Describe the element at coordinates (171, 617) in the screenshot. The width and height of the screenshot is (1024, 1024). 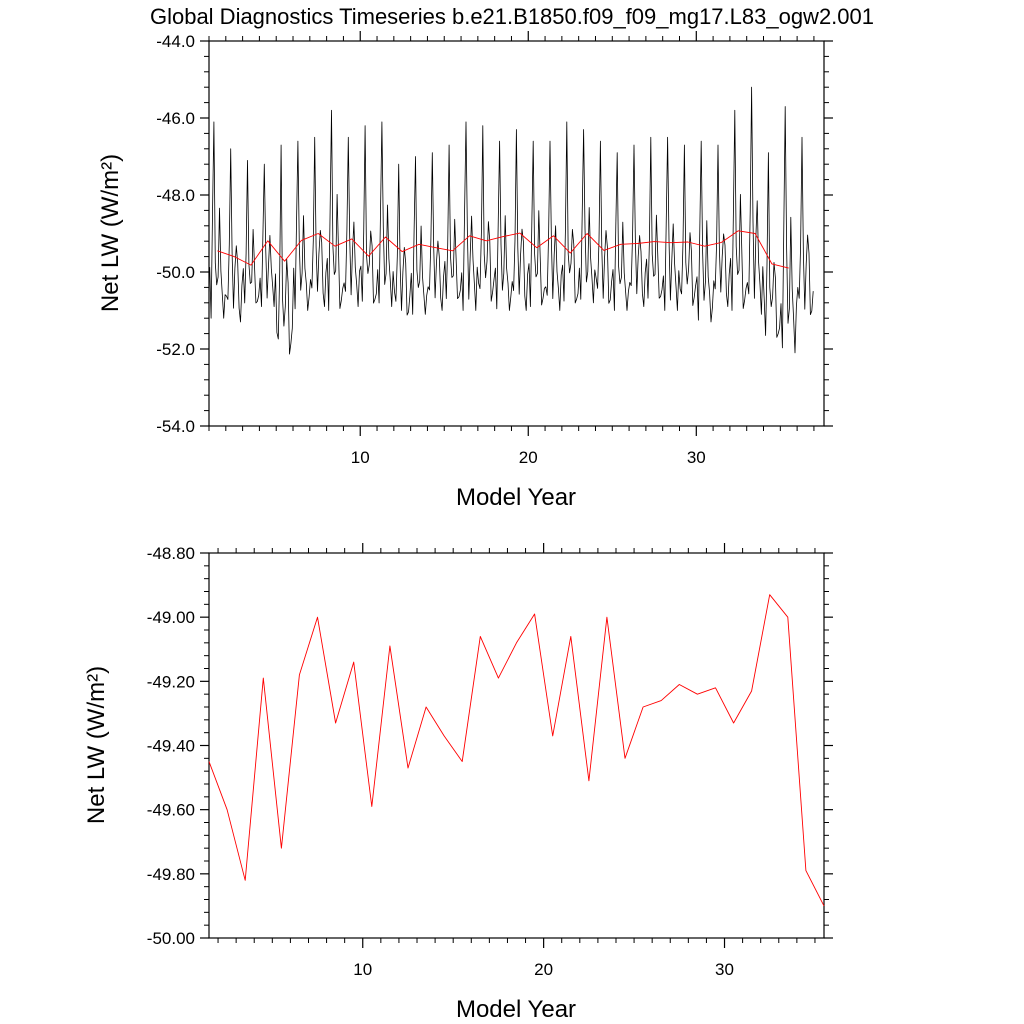
I see `y-tick-label: -49.00` at that location.